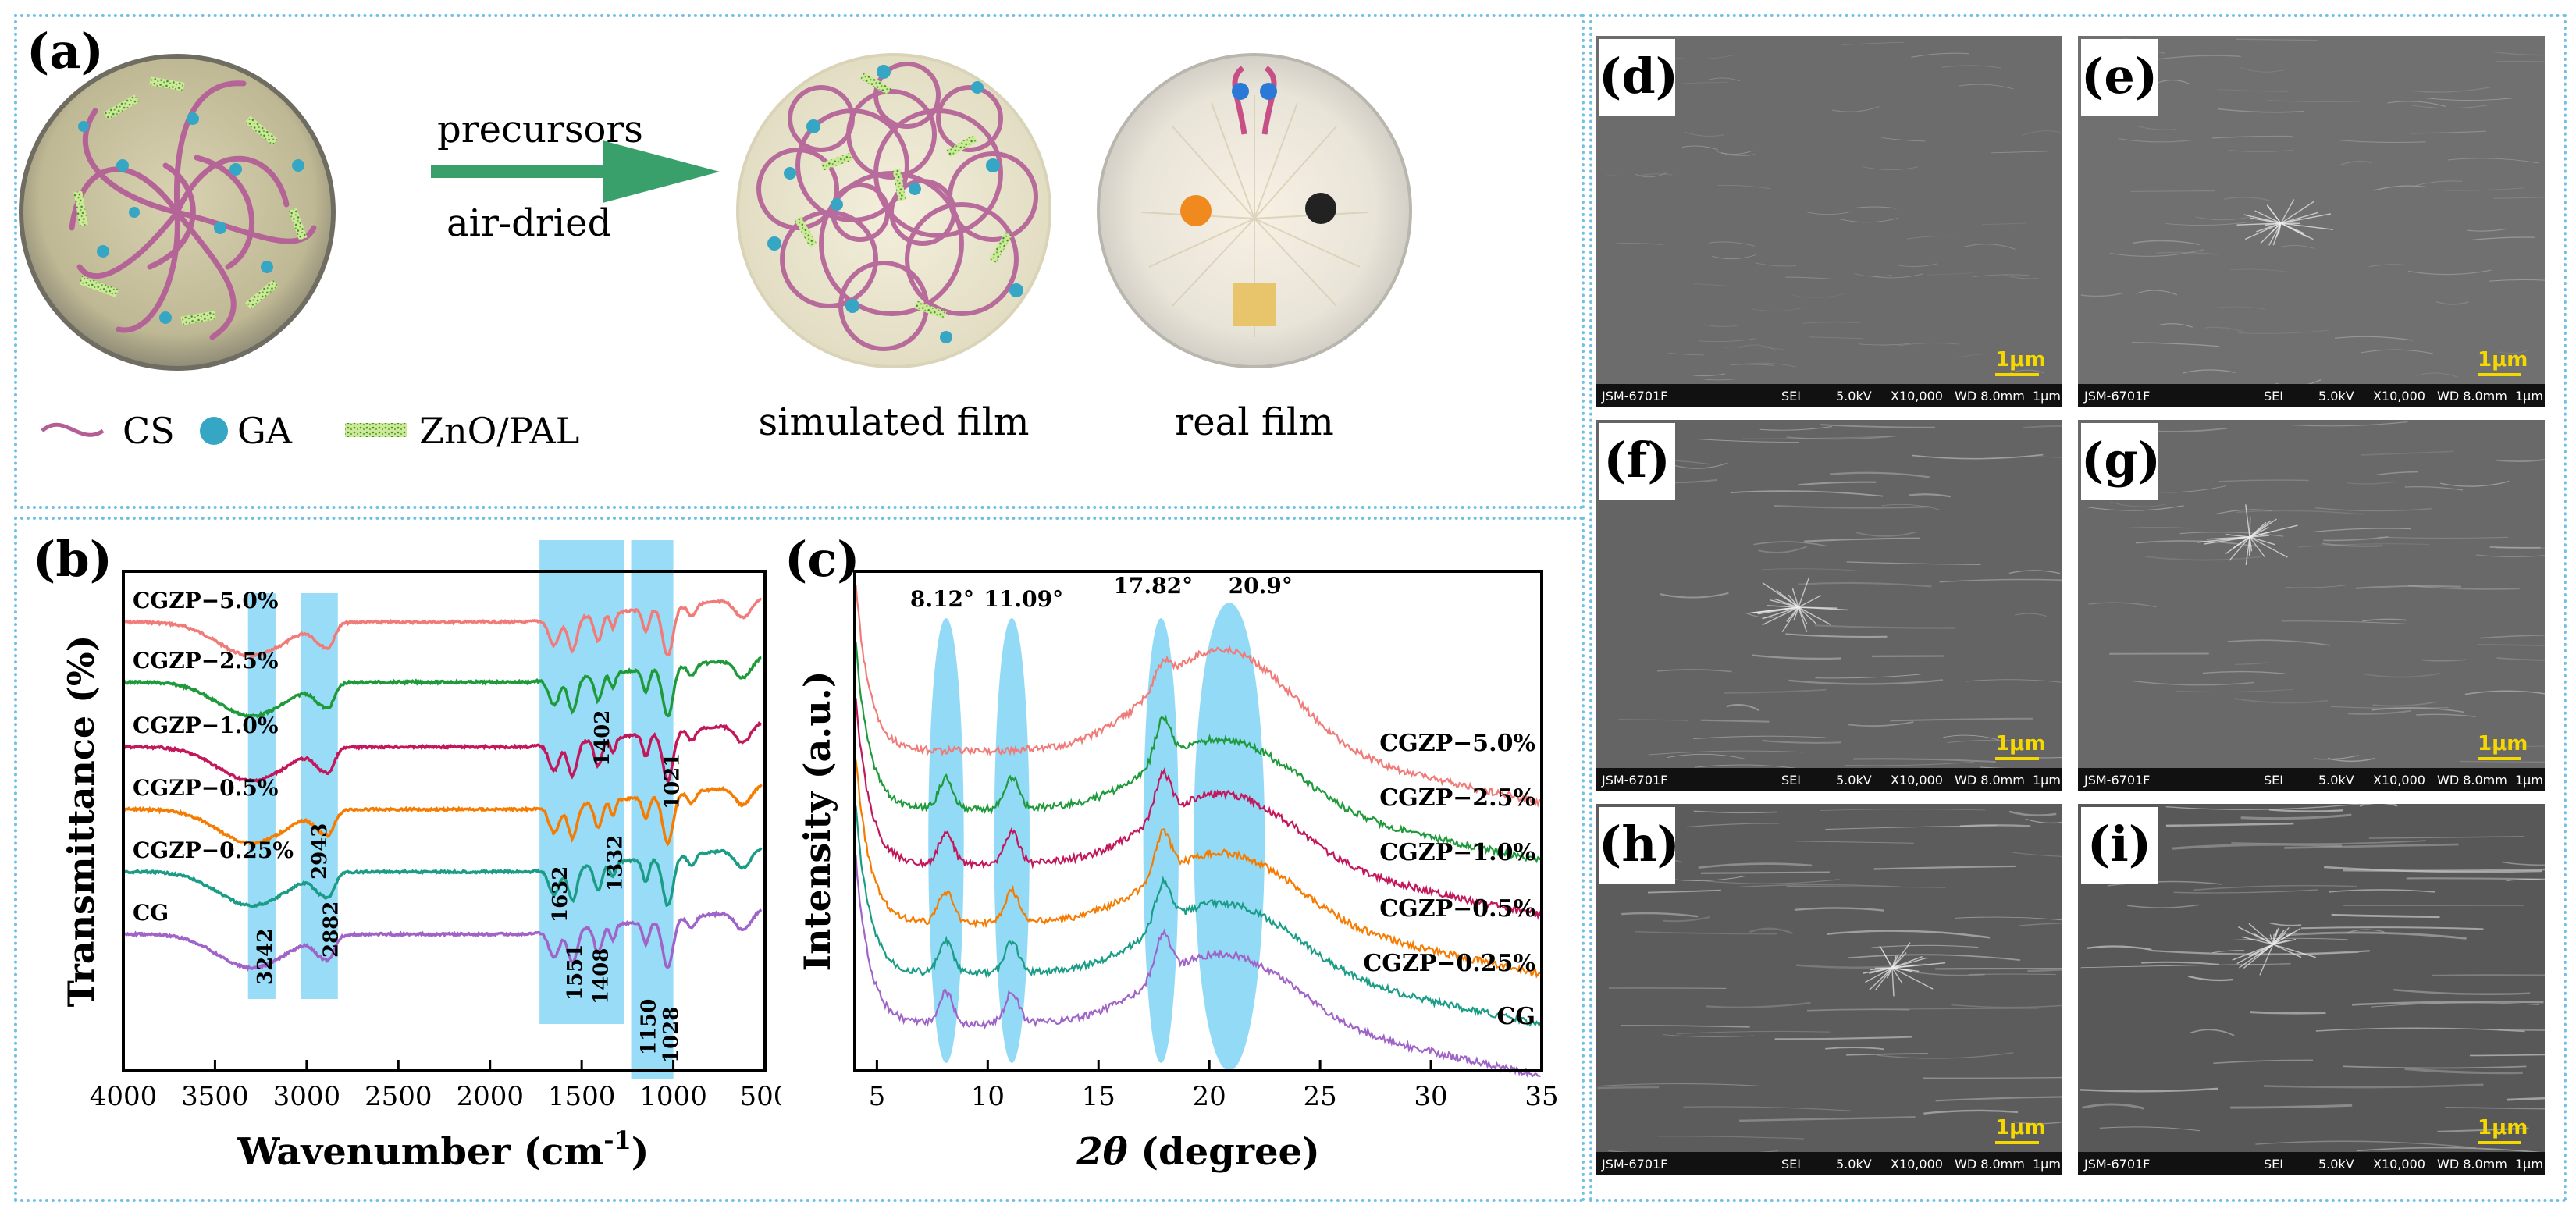  I want to click on ftir-xtick-label-6: 1000, so click(673, 1096).